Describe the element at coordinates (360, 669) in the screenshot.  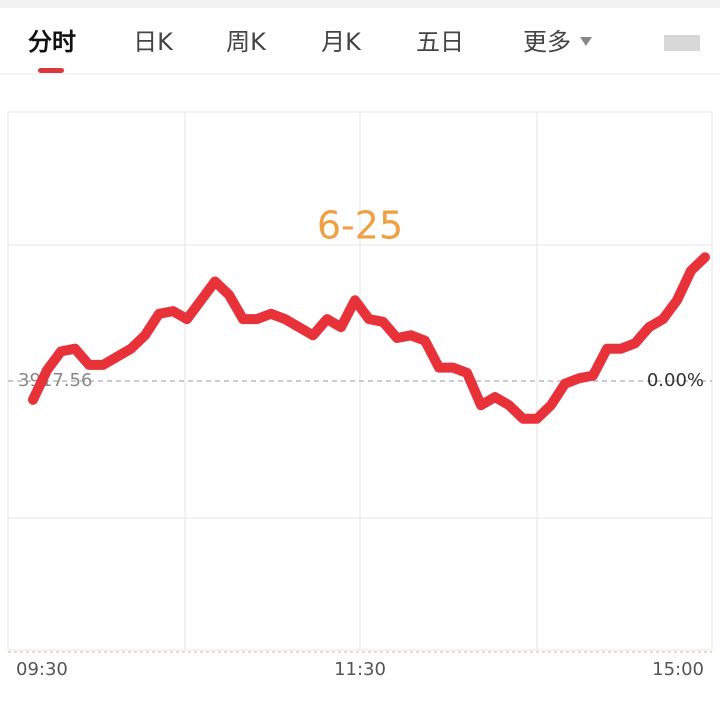
I see `x-tick-label: 11:30` at that location.